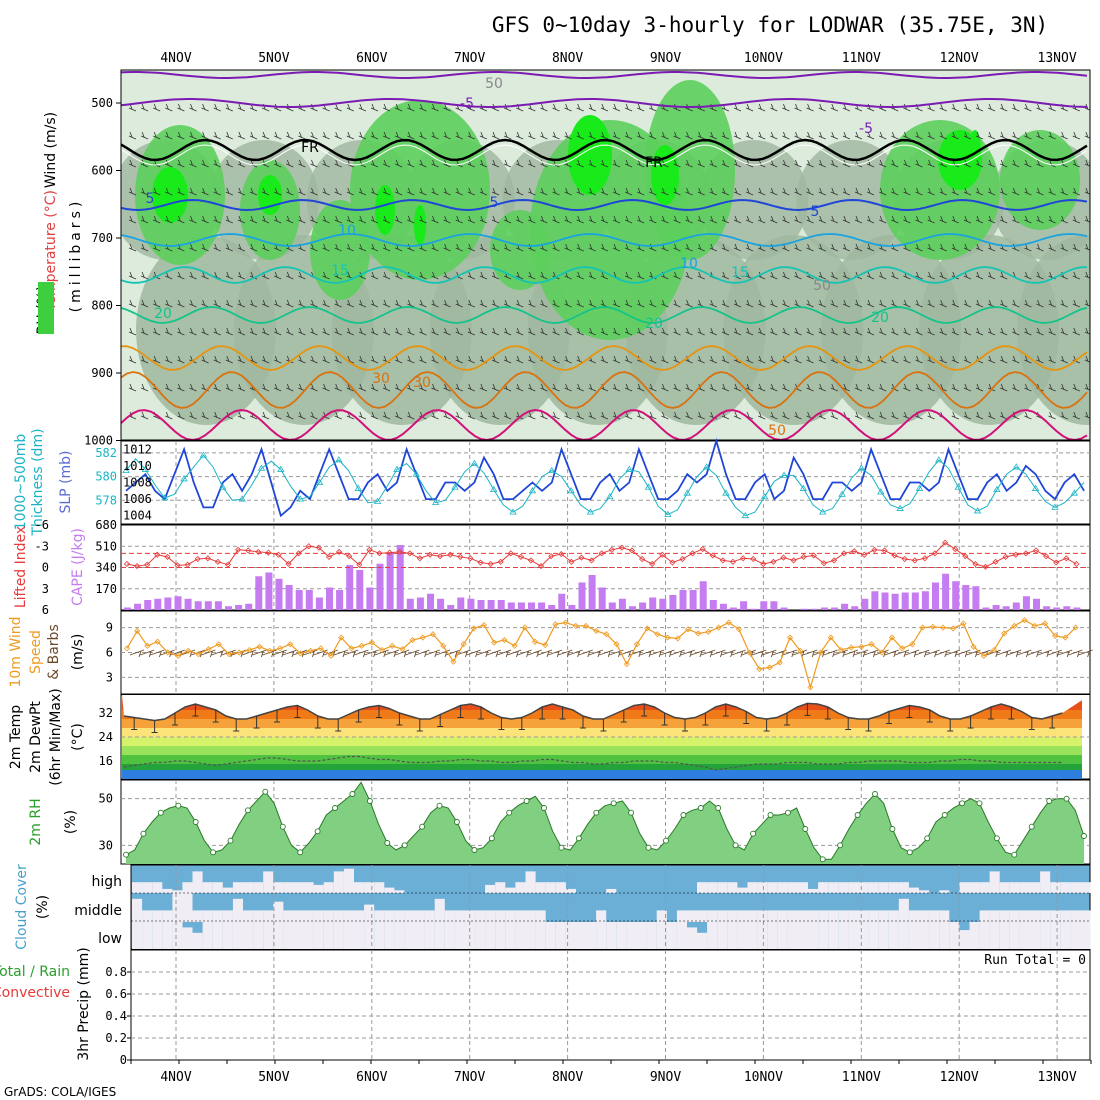 The height and width of the screenshot is (1100, 1100). What do you see at coordinates (469, 1077) in the screenshot?
I see `day-label-bottom: 7NOV` at bounding box center [469, 1077].